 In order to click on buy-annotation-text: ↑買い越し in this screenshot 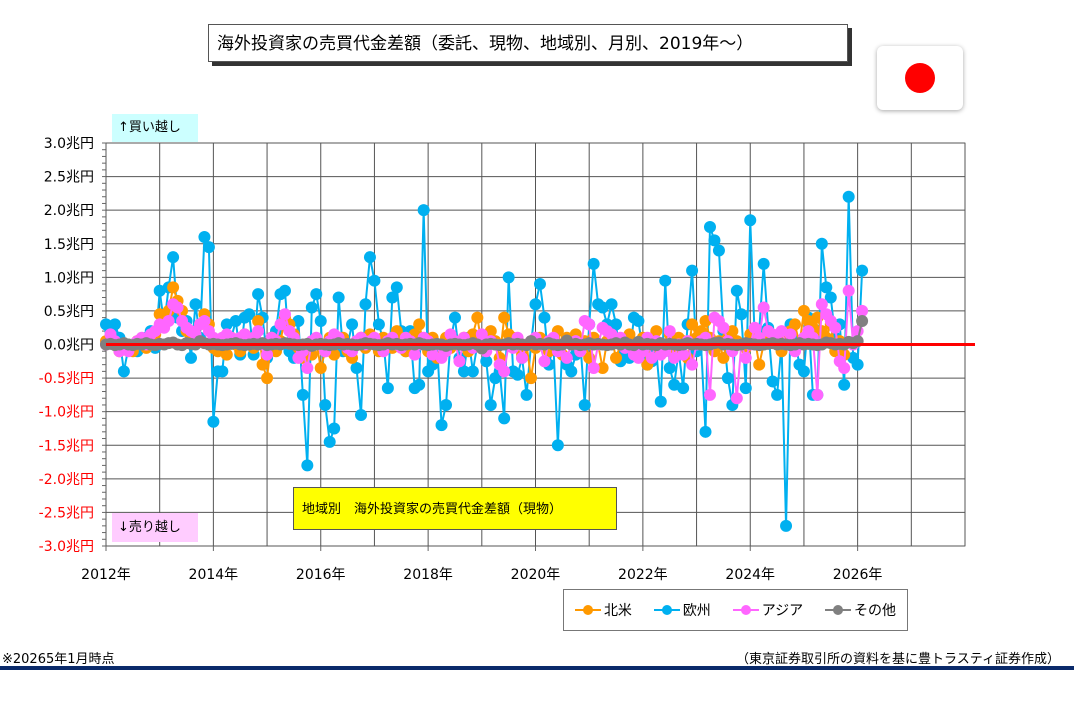, I will do `click(149, 127)`.